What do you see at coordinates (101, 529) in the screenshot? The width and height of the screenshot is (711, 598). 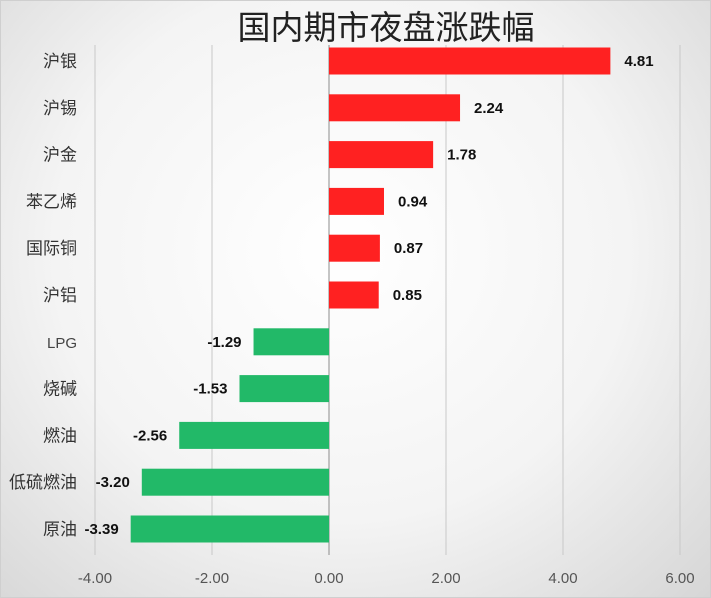 I see `data-label: -3.39` at bounding box center [101, 529].